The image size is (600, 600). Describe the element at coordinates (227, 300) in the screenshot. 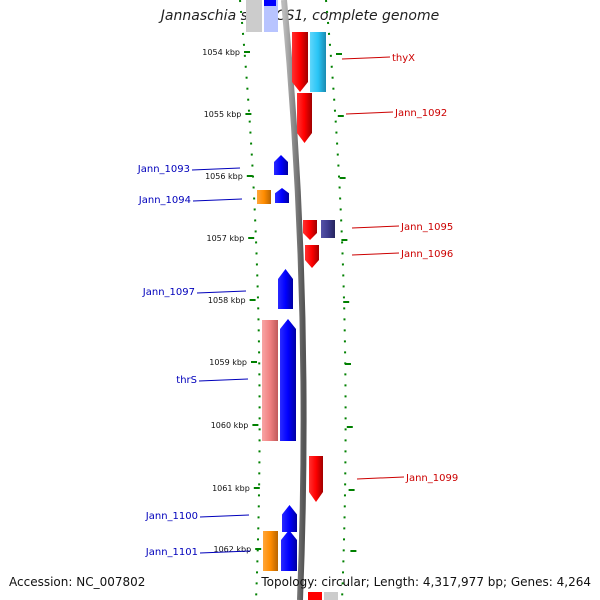

I see `scale-tick-label: 1058 kbp` at that location.